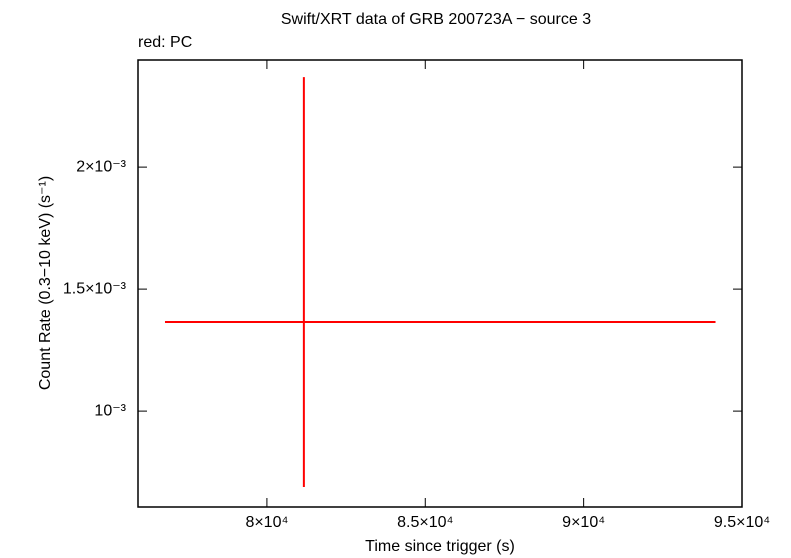 Image resolution: width=791 pixels, height=558 pixels. Describe the element at coordinates (95, 288) in the screenshot. I see `y-tick-label: 1.5×10⁻³` at that location.